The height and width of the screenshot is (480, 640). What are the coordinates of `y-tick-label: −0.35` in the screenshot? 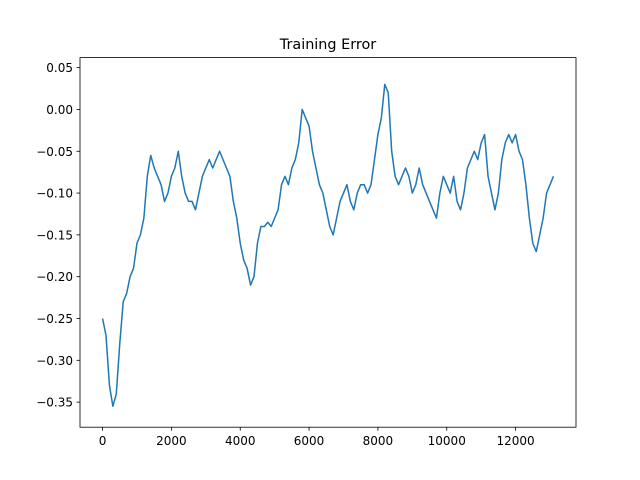 It's located at (54, 403).